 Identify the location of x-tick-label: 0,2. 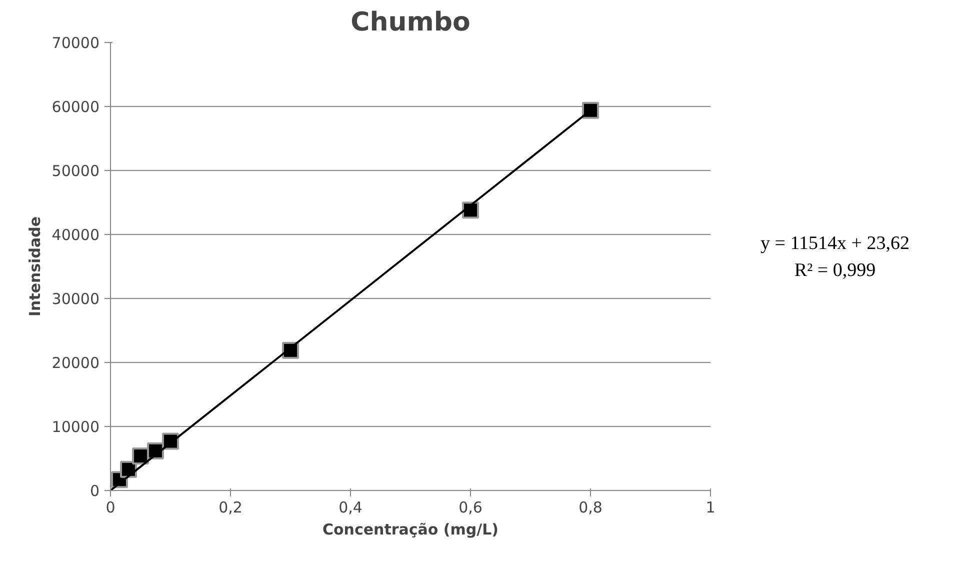
(230, 507).